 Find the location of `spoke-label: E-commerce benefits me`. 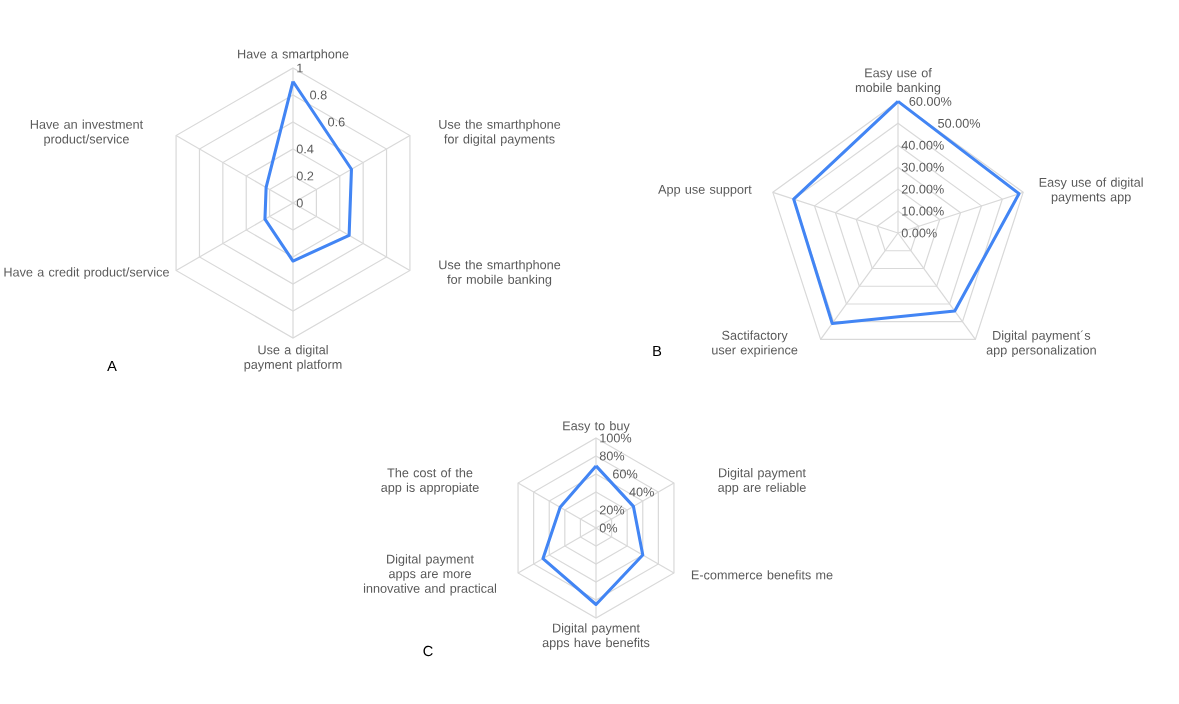

spoke-label: E-commerce benefits me is located at coordinates (762, 575).